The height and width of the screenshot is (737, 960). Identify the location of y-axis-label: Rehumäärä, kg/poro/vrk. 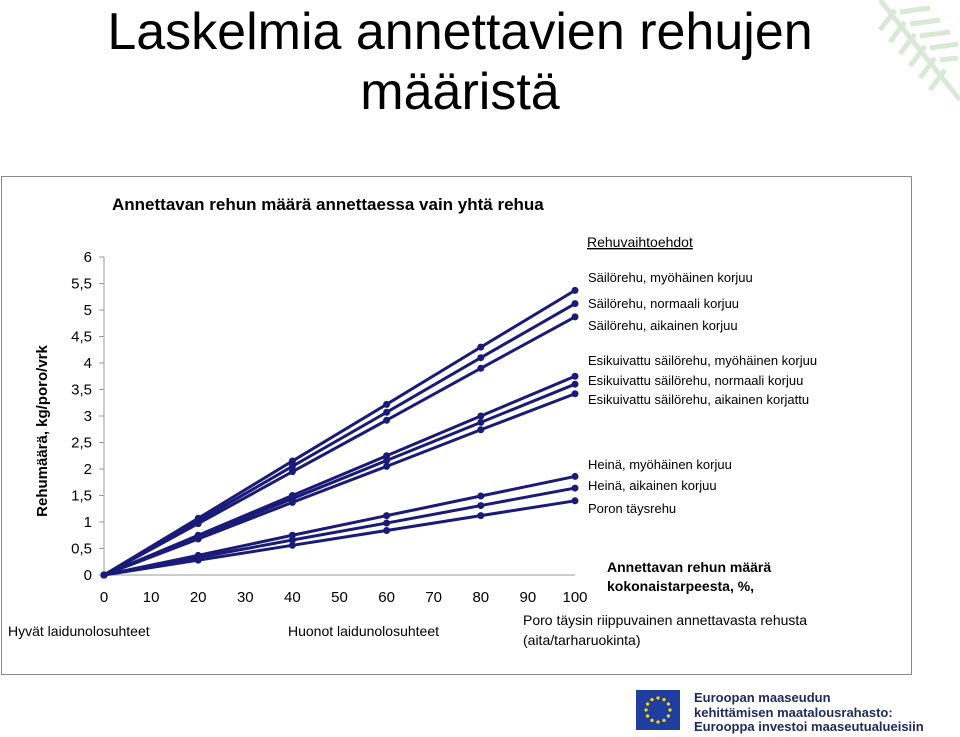
(42, 430).